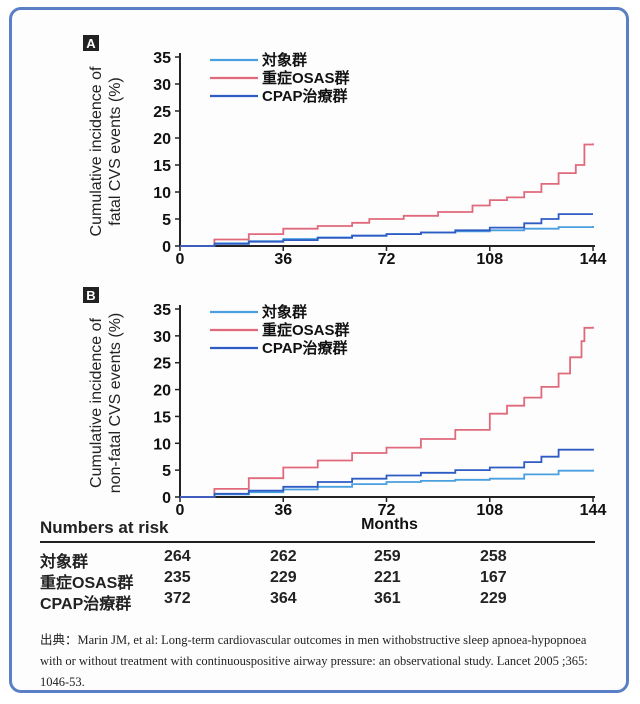 This screenshot has height=704, width=640. Describe the element at coordinates (387, 556) in the screenshot. I see `risk-value: 259` at that location.